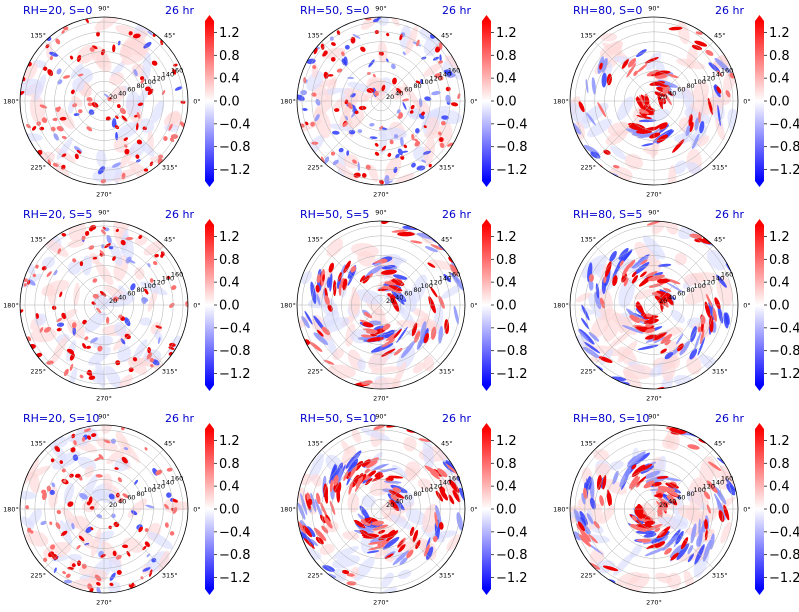  I want to click on colorbar-gradient, so click(209, 509).